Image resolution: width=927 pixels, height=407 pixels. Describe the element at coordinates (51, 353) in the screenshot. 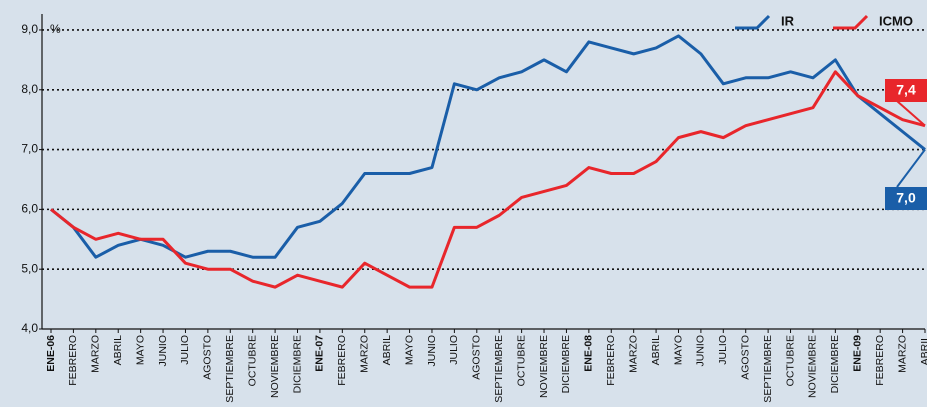

I see `x-tick-label: ENE-06` at that location.